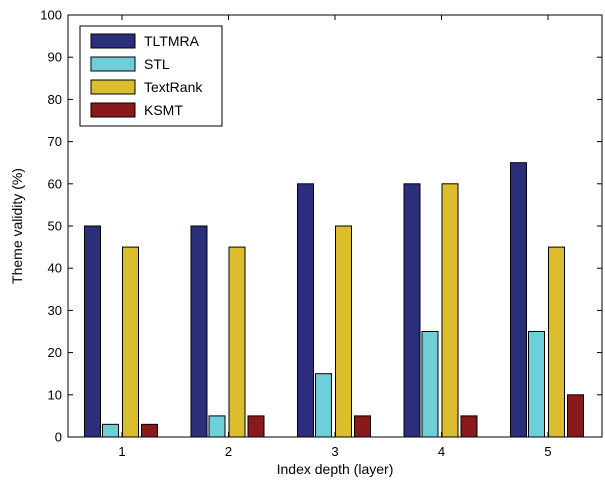  What do you see at coordinates (55, 268) in the screenshot?
I see `y-tick-label: 40` at bounding box center [55, 268].